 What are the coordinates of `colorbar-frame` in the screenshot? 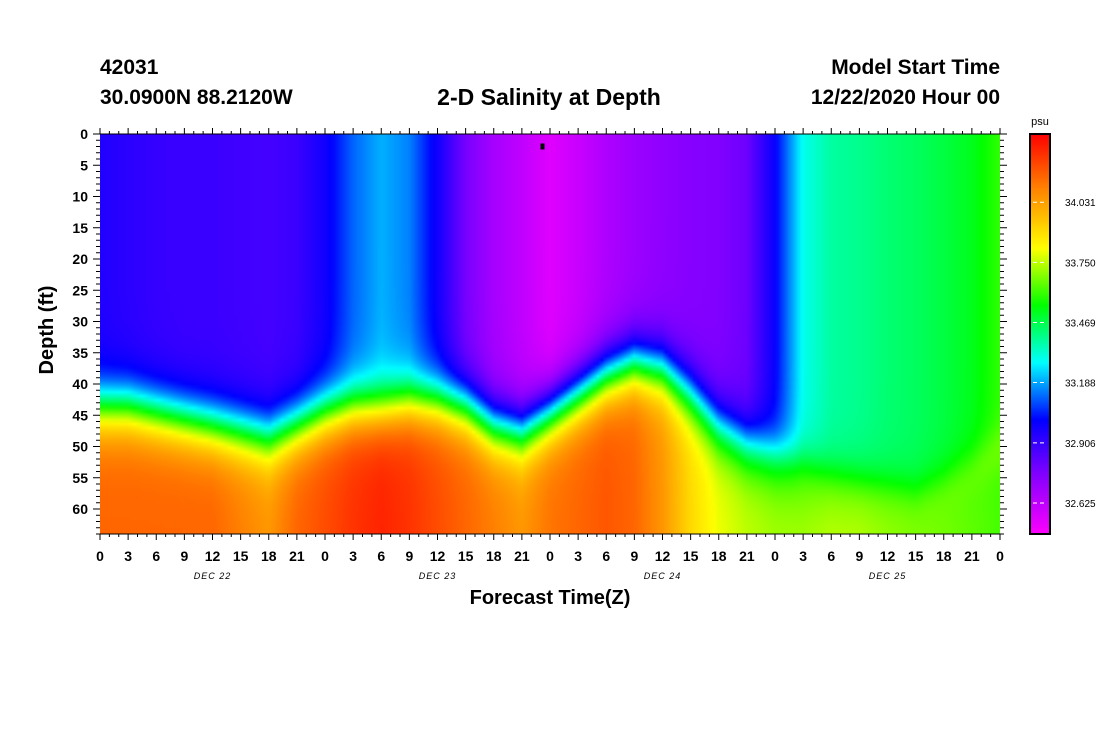 It's located at (1040, 334).